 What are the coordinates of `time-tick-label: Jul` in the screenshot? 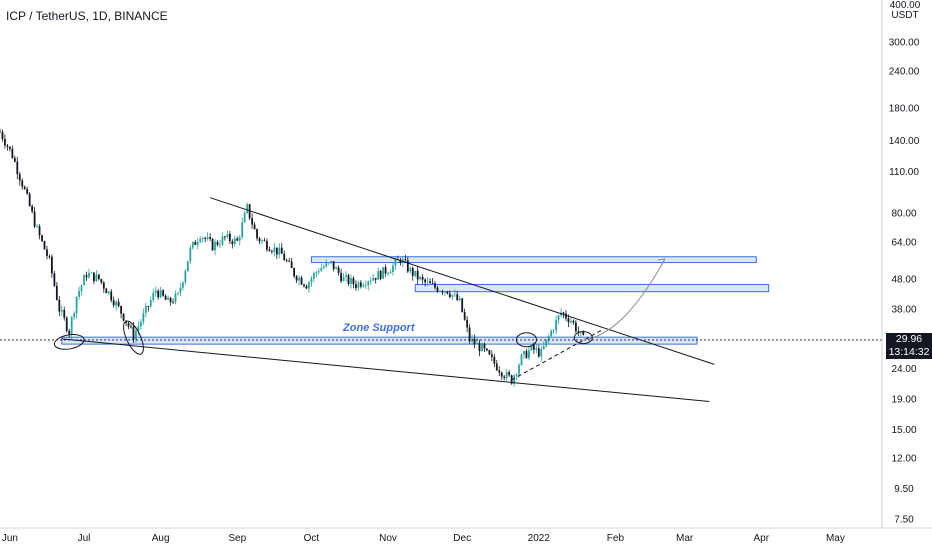 It's located at (84, 538).